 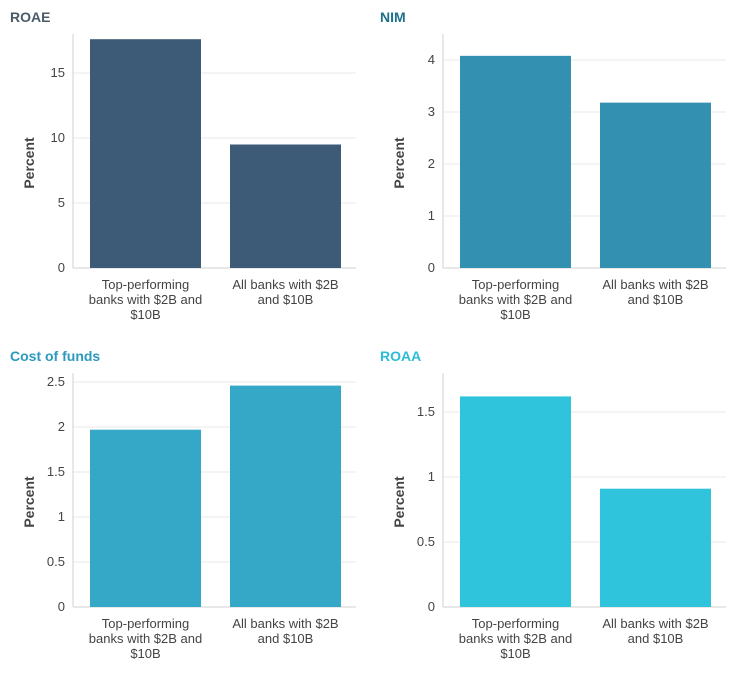 I want to click on y-tick-label: 4, so click(x=431, y=59).